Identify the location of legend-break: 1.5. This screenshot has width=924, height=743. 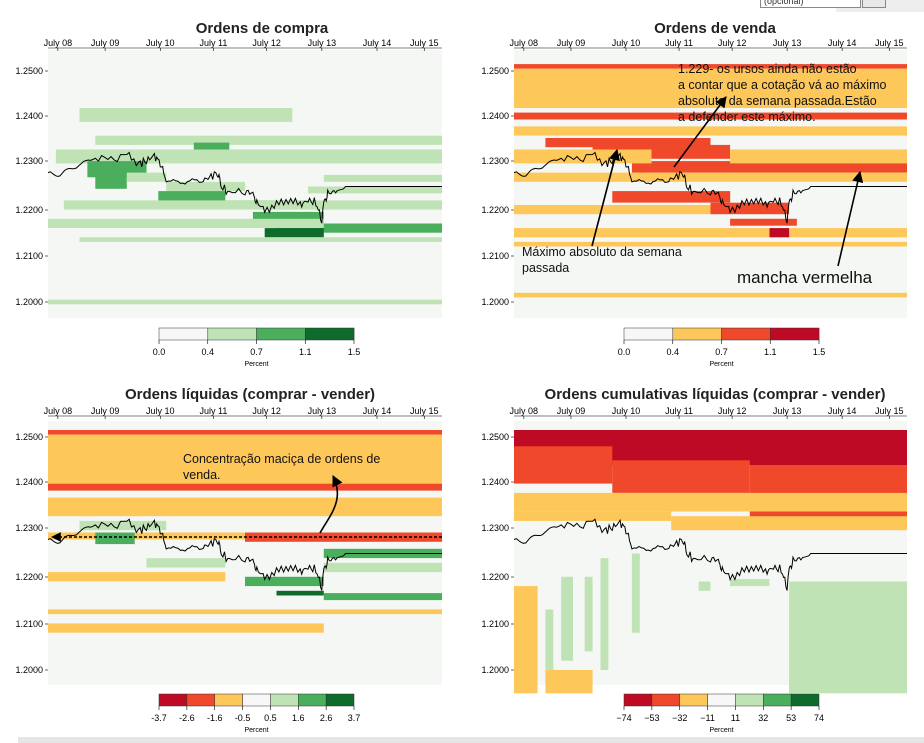
(819, 352).